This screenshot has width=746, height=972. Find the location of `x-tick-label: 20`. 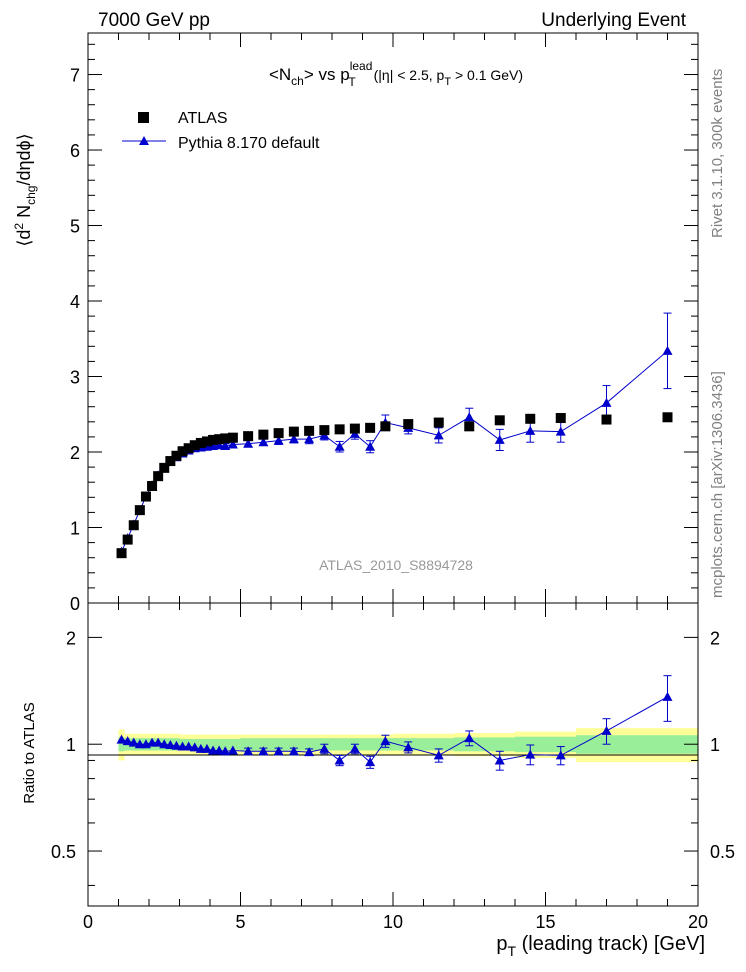

x-tick-label: 20 is located at coordinates (698, 922).